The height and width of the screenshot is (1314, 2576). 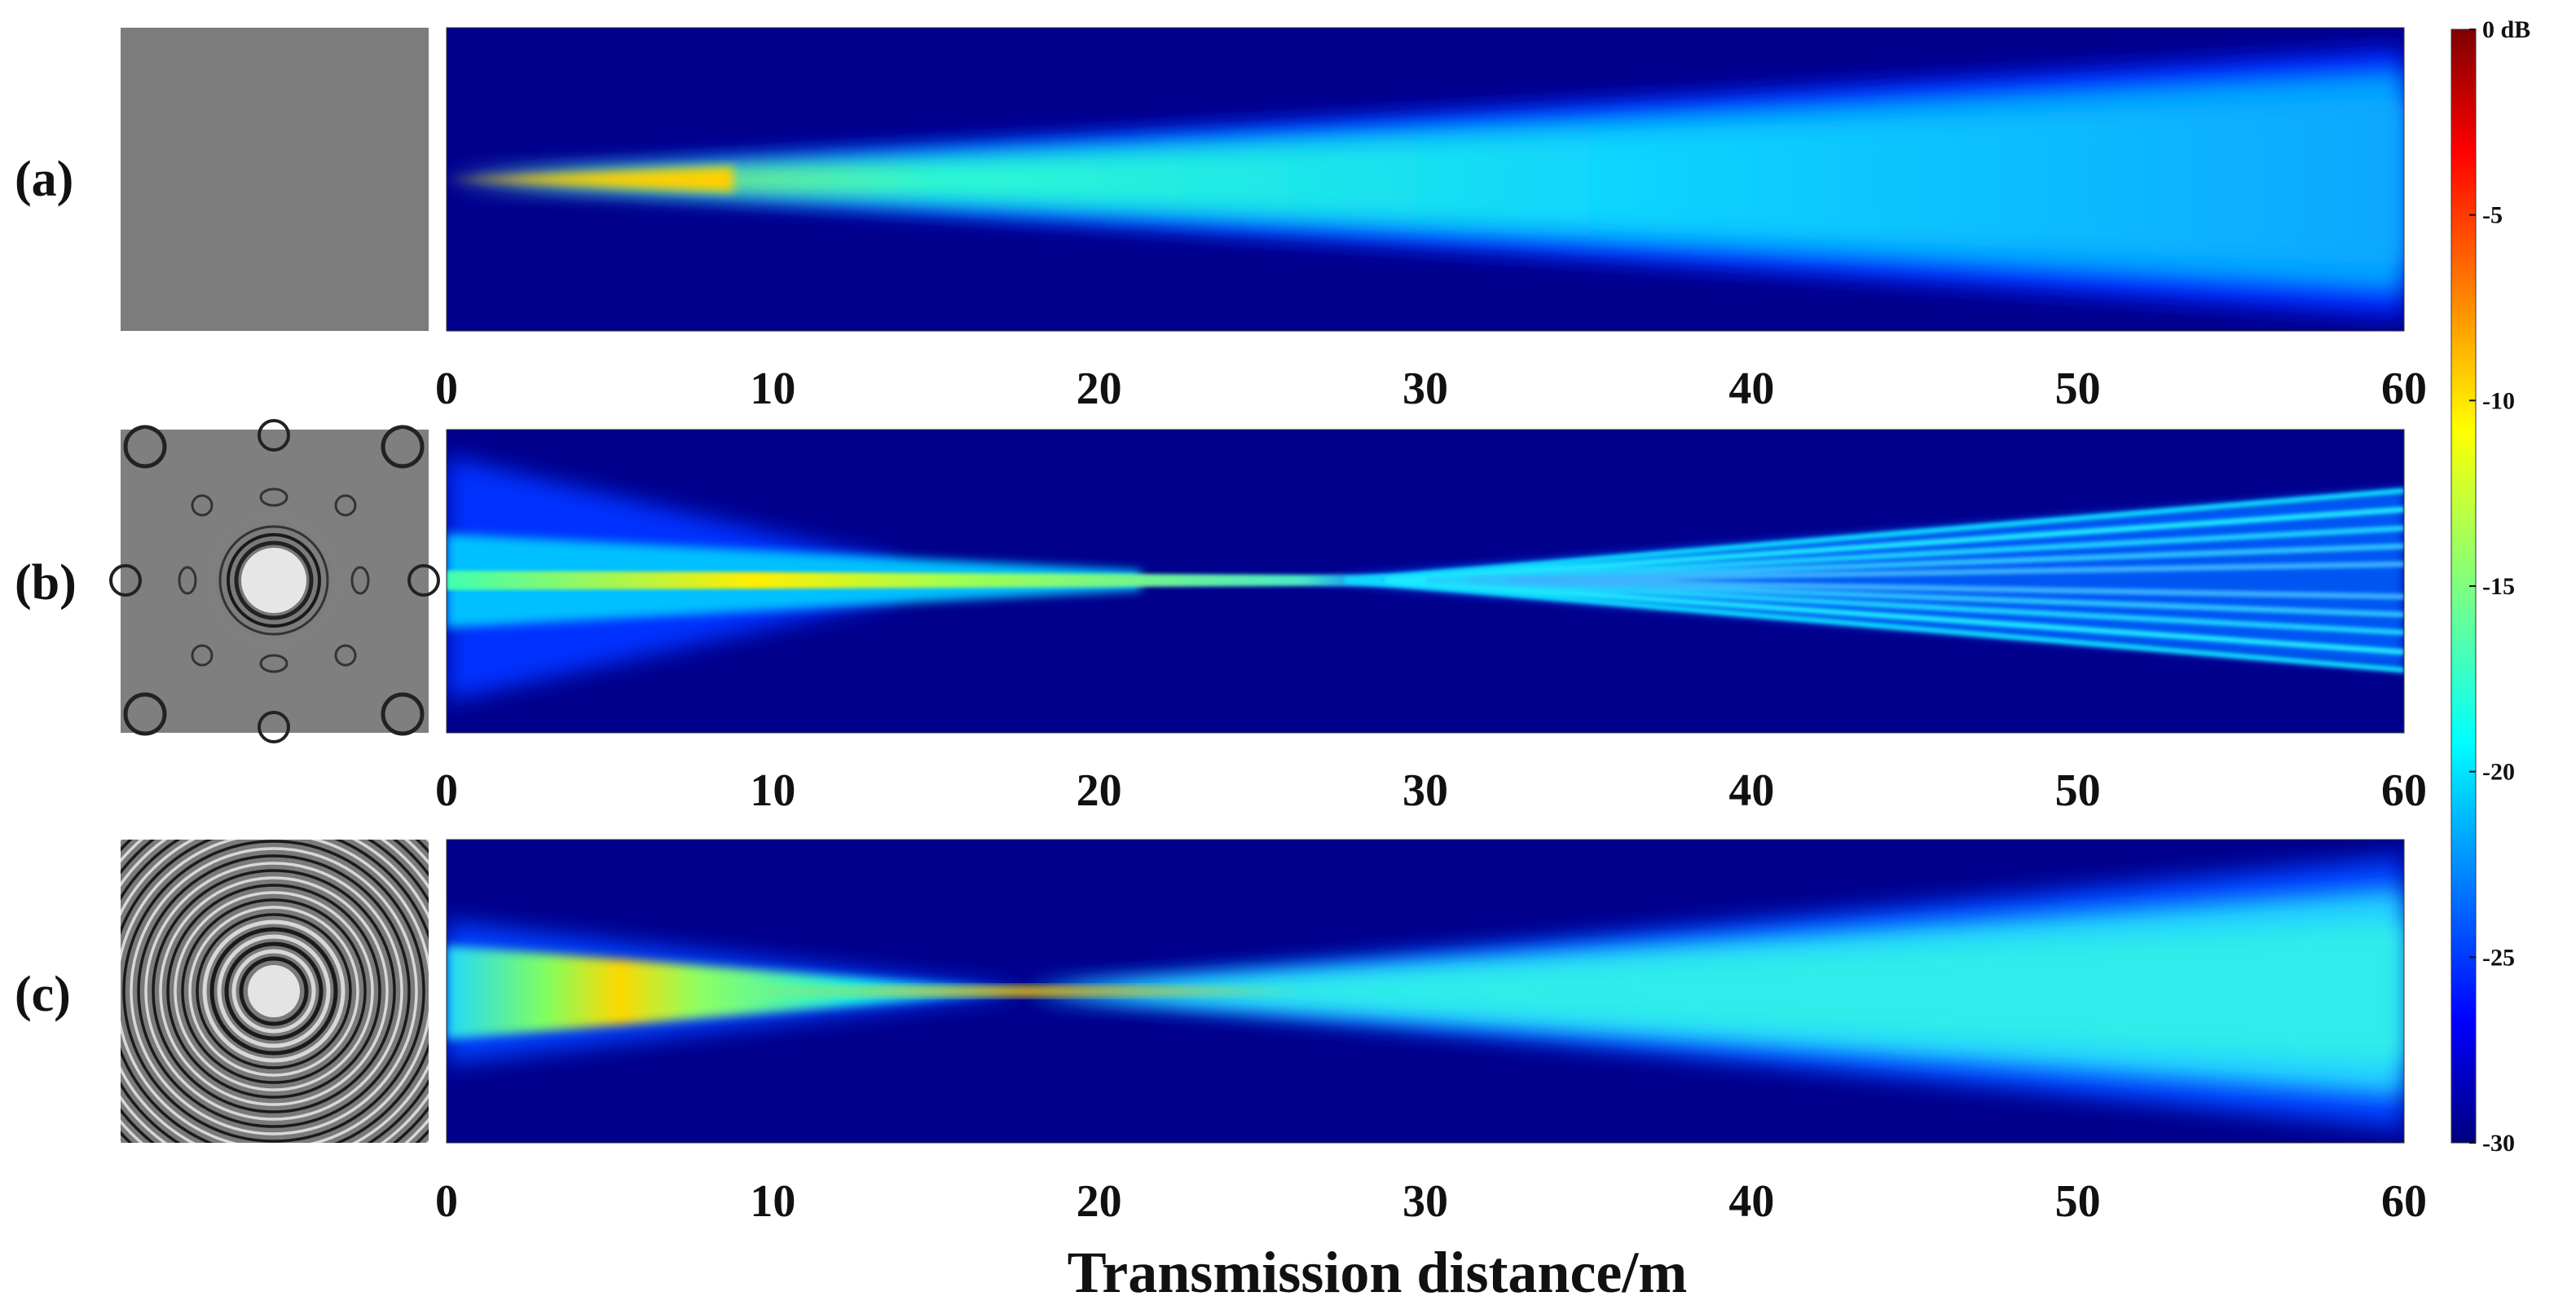 I want to click on phase-mask-c, so click(x=275, y=991).